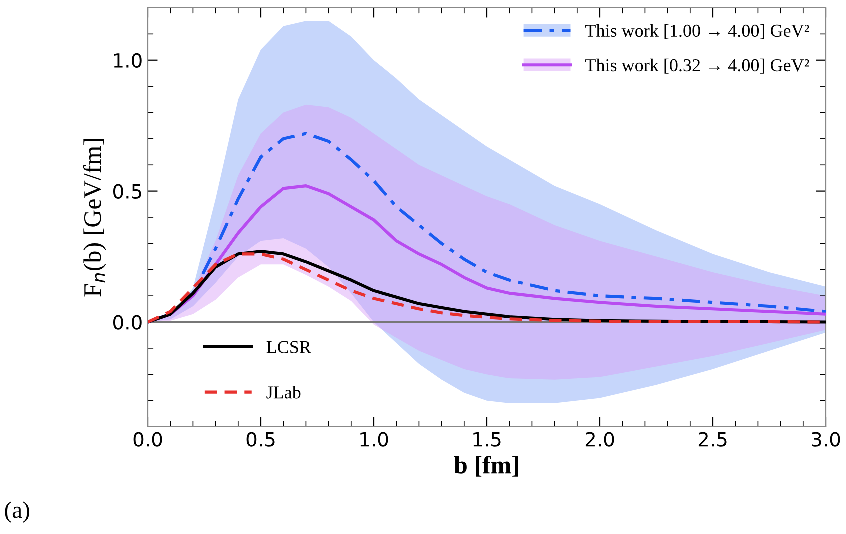  What do you see at coordinates (148, 439) in the screenshot?
I see `x-tick-label: 0.0` at bounding box center [148, 439].